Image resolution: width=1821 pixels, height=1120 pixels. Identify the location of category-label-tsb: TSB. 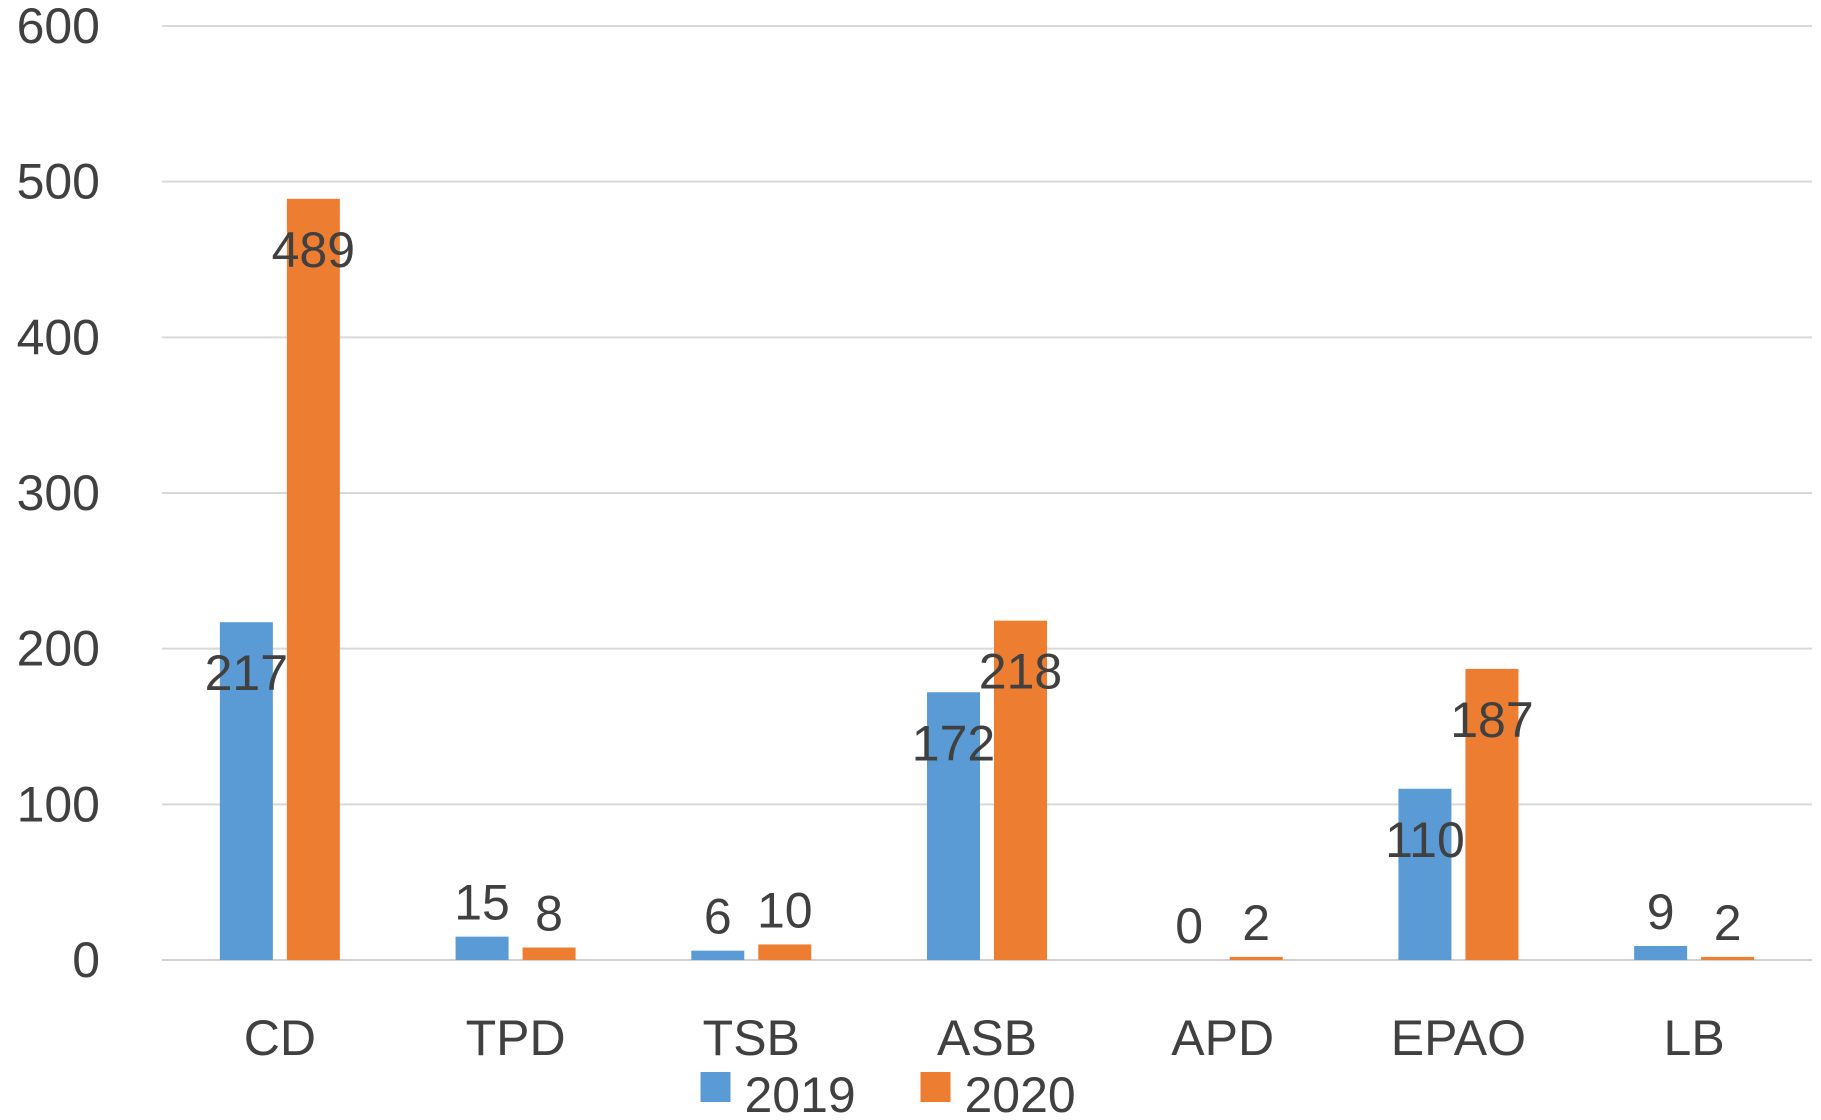
(751, 1038).